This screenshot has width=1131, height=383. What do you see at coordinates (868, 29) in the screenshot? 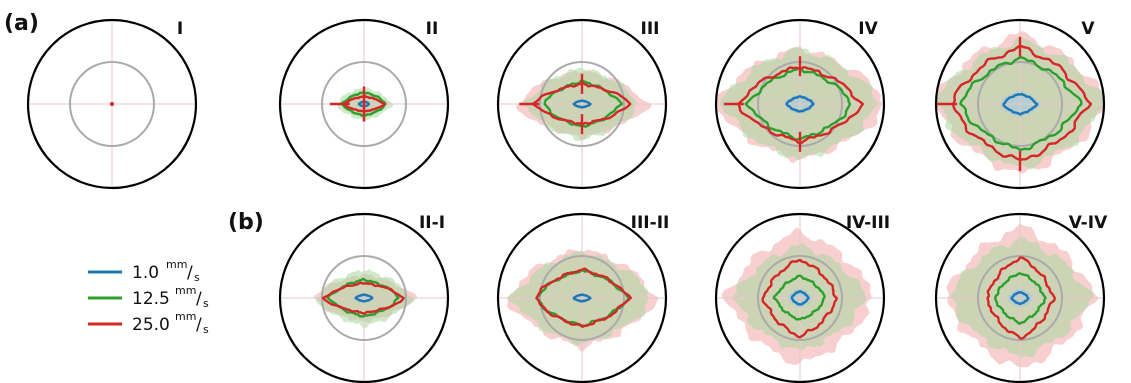
I see `panel-roman-label: IV` at bounding box center [868, 29].